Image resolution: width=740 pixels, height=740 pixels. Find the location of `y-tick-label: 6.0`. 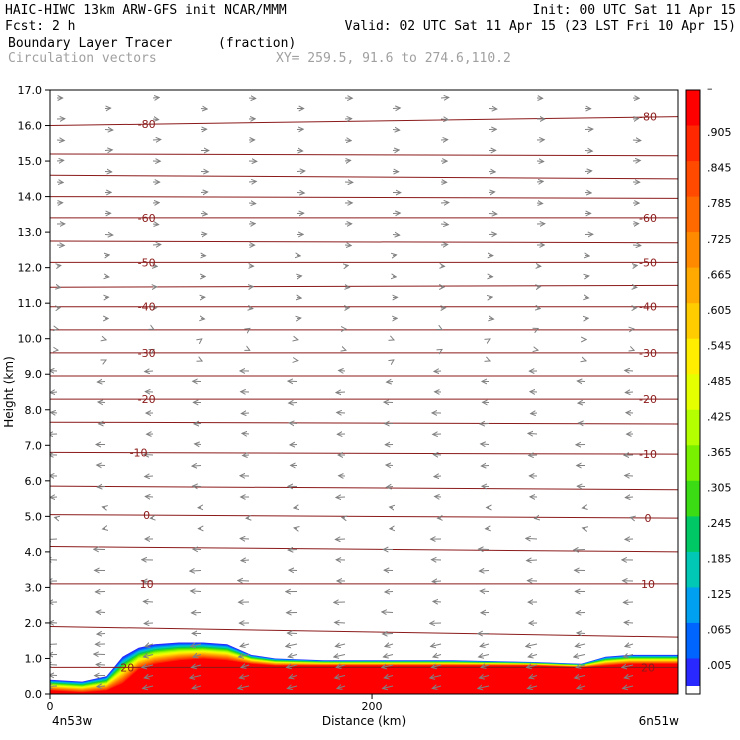

y-tick-label: 6.0 is located at coordinates (34, 481).